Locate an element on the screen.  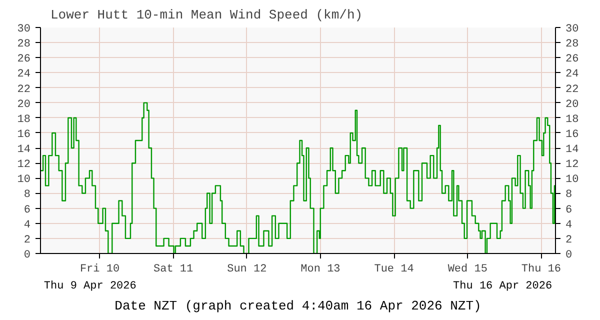
y-tick-label: 16 is located at coordinates (23, 134).